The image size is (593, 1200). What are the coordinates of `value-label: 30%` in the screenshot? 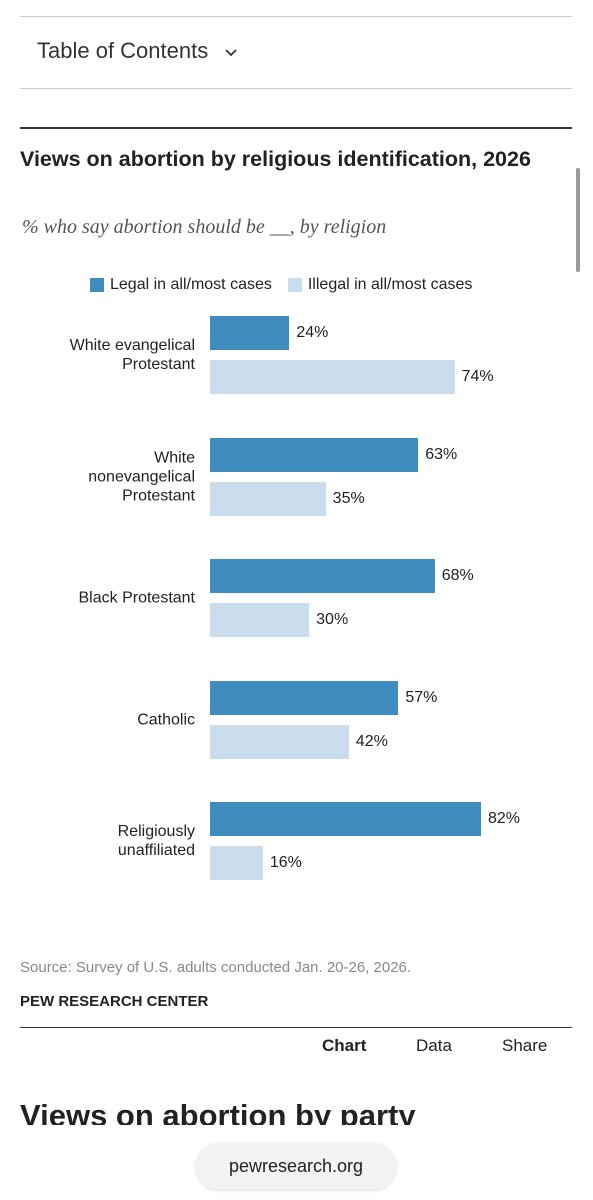 It's located at (332, 619).